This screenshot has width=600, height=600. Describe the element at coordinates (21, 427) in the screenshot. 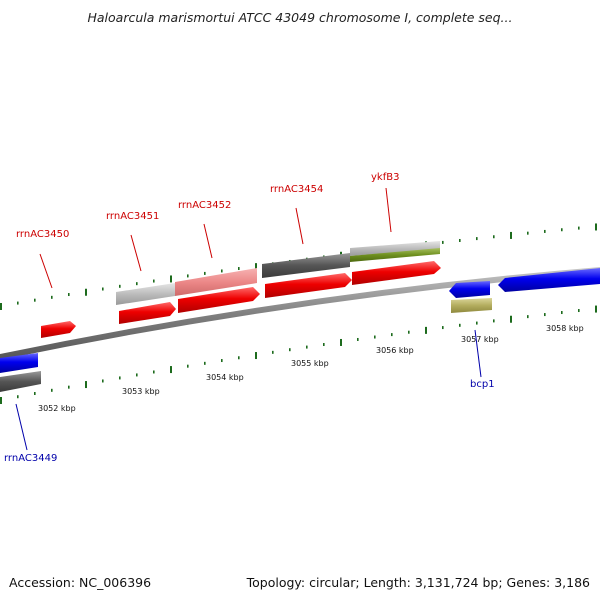

I see `leader-rrnAC3449` at that location.